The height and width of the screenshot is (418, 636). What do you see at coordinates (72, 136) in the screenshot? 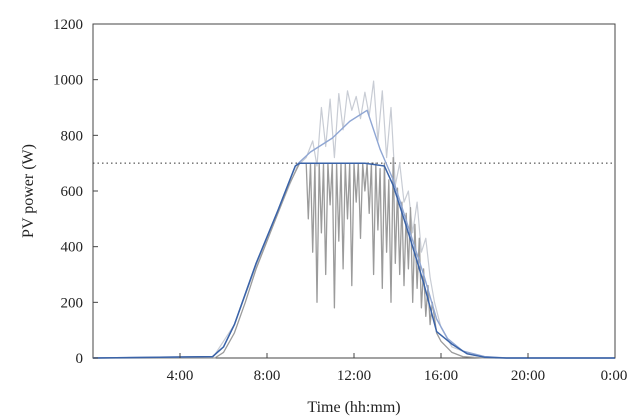
I see `y-tick-label: 800` at bounding box center [72, 136].